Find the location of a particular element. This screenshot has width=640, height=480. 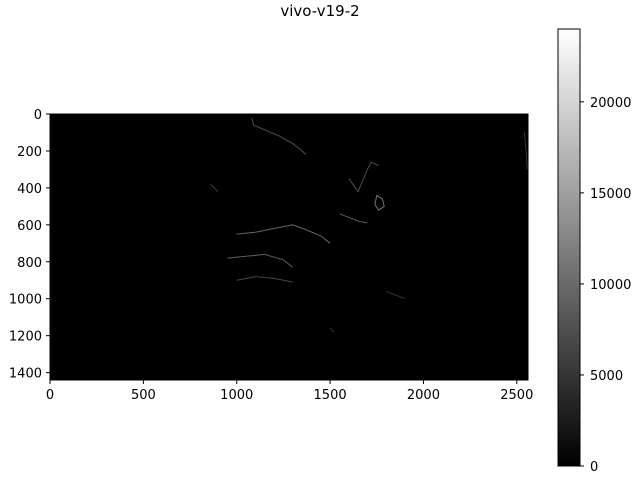

edge-trace-left-mark is located at coordinates (214, 187).